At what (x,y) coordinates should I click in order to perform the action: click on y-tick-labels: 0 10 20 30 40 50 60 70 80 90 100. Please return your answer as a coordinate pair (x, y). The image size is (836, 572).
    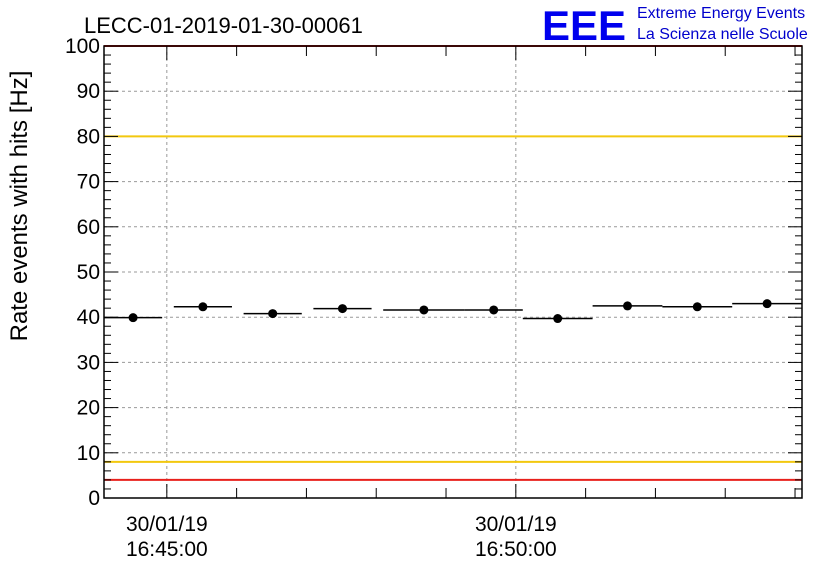
    Looking at the image, I should click on (82, 272).